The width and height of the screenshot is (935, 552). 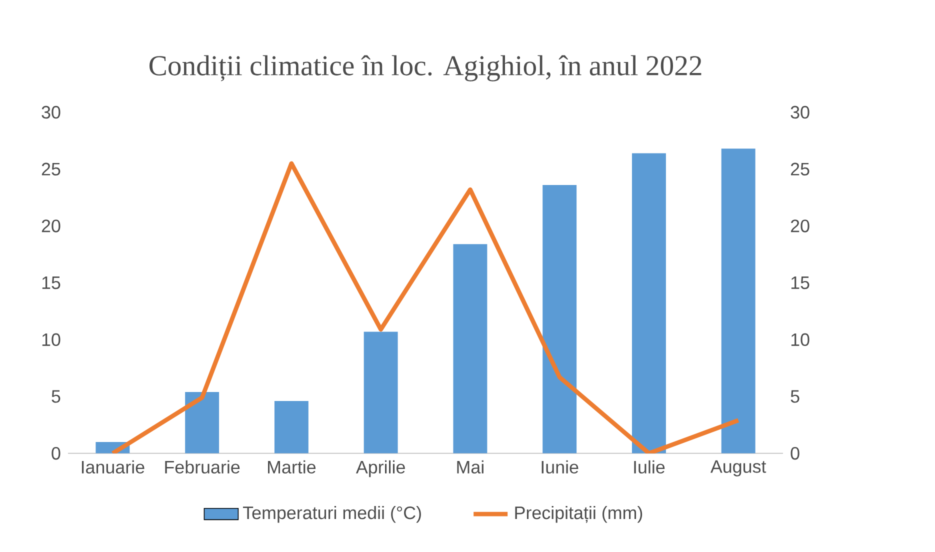 What do you see at coordinates (738, 468) in the screenshot?
I see `x-tick-label: August` at bounding box center [738, 468].